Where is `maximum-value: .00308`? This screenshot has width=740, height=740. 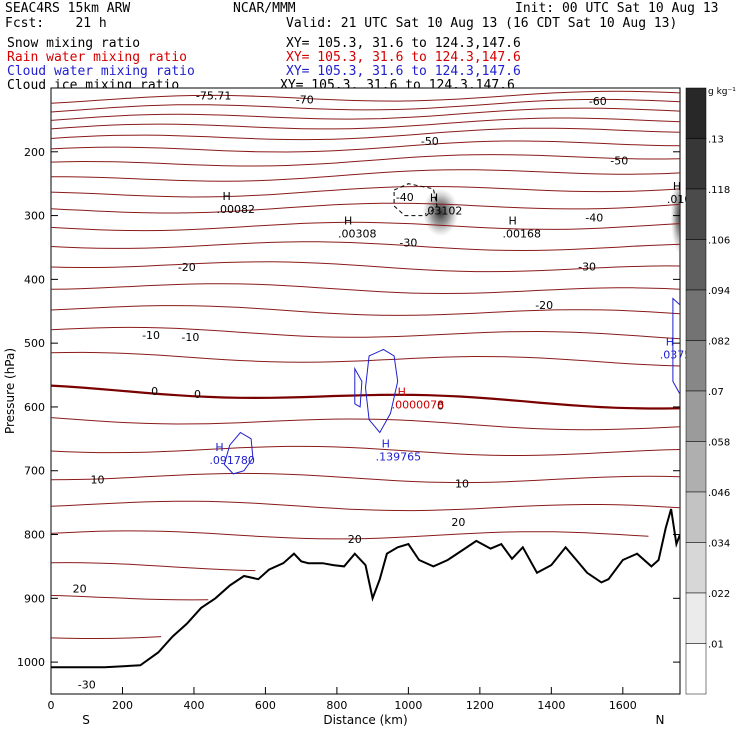
maximum-value: .00308 is located at coordinates (357, 233).